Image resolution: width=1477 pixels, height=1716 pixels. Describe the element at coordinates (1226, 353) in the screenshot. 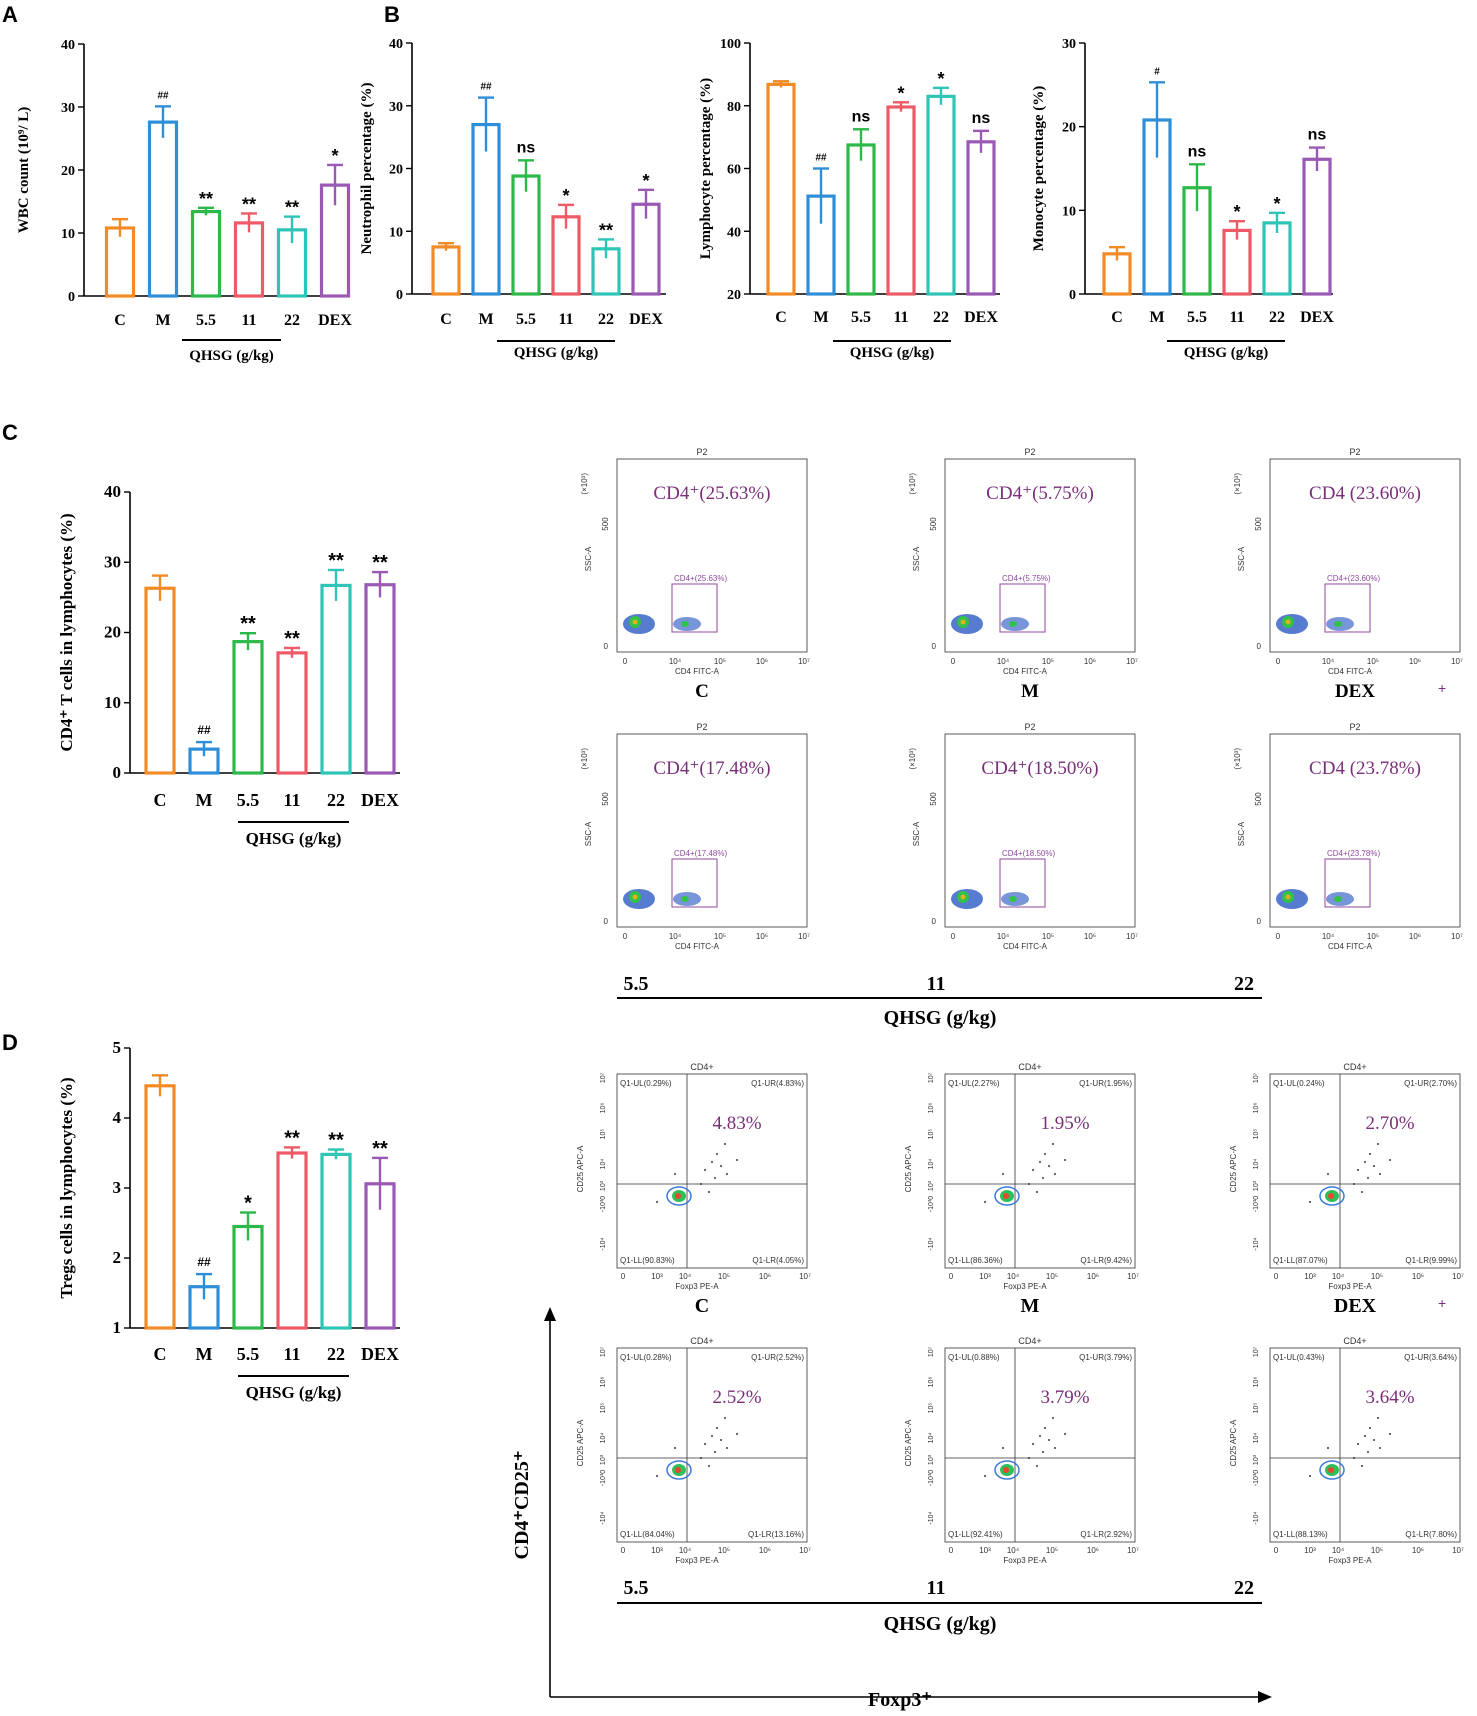

I see `group-label: QHSG (g/kg)` at that location.